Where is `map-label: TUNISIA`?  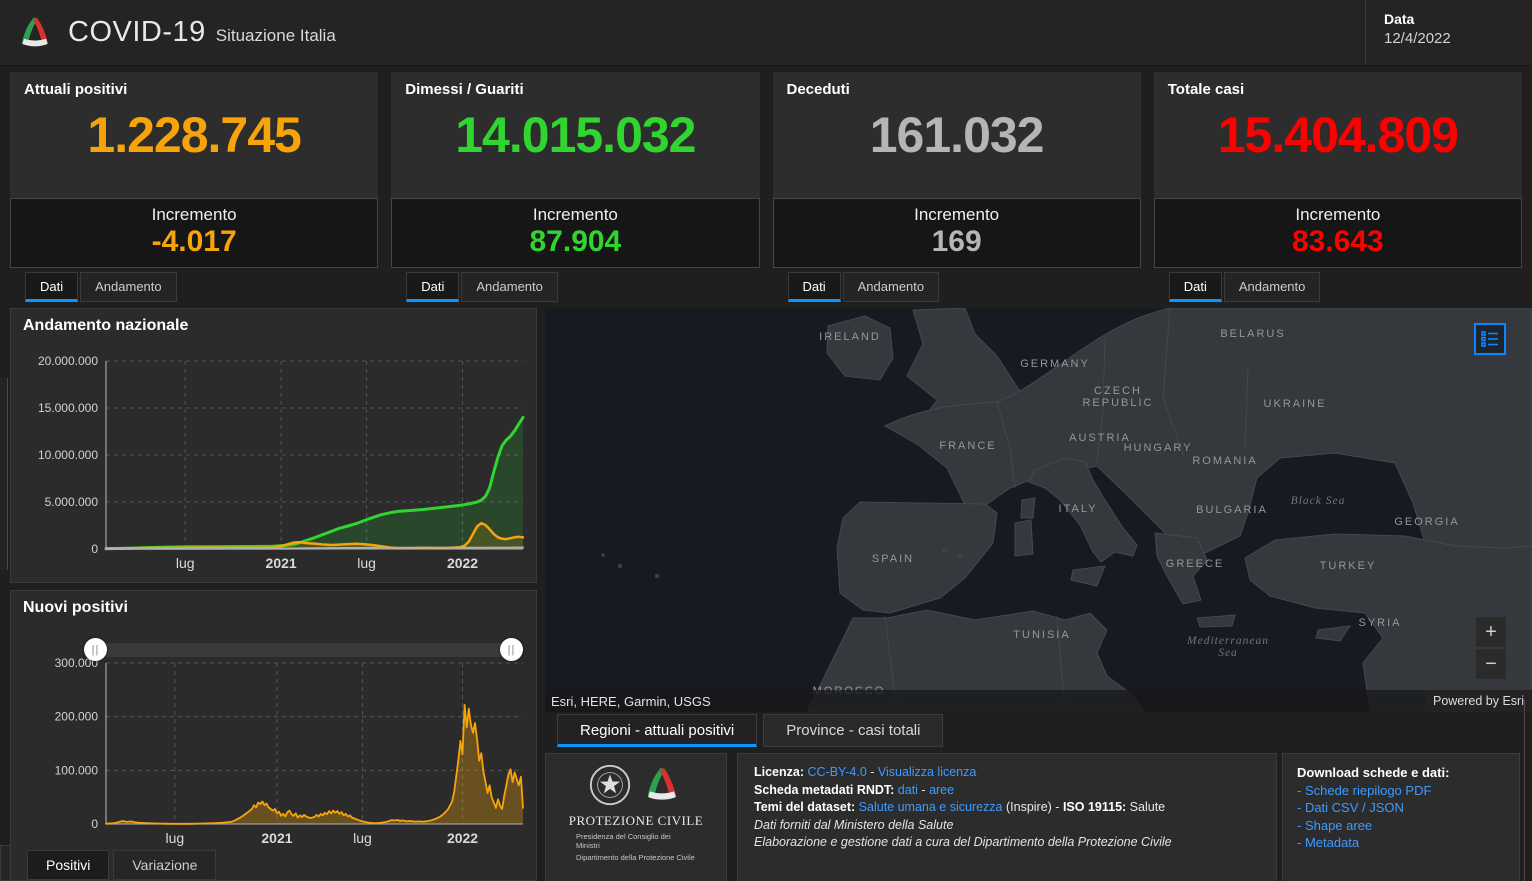
map-label: TUNISIA is located at coordinates (1042, 635).